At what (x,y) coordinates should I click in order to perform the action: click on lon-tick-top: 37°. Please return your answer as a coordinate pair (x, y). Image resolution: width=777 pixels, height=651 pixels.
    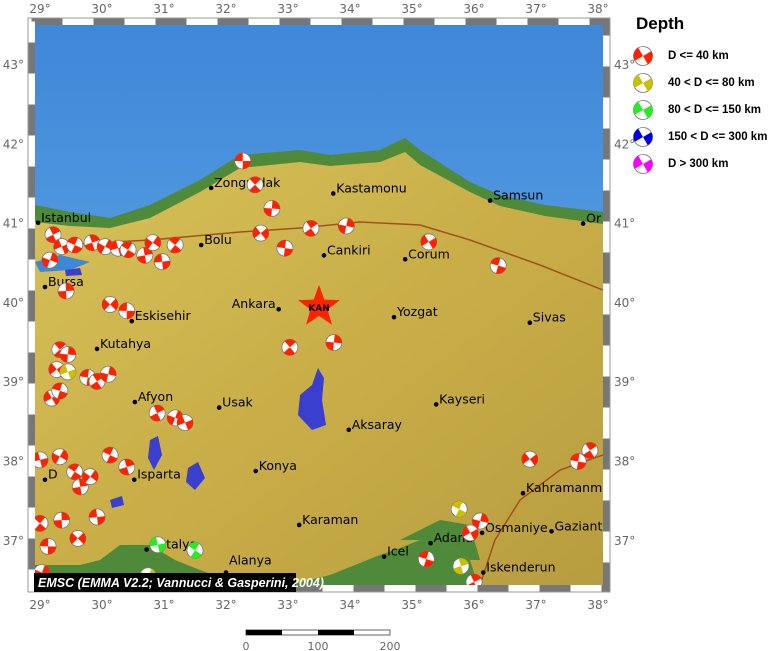
    Looking at the image, I should click on (535, 9).